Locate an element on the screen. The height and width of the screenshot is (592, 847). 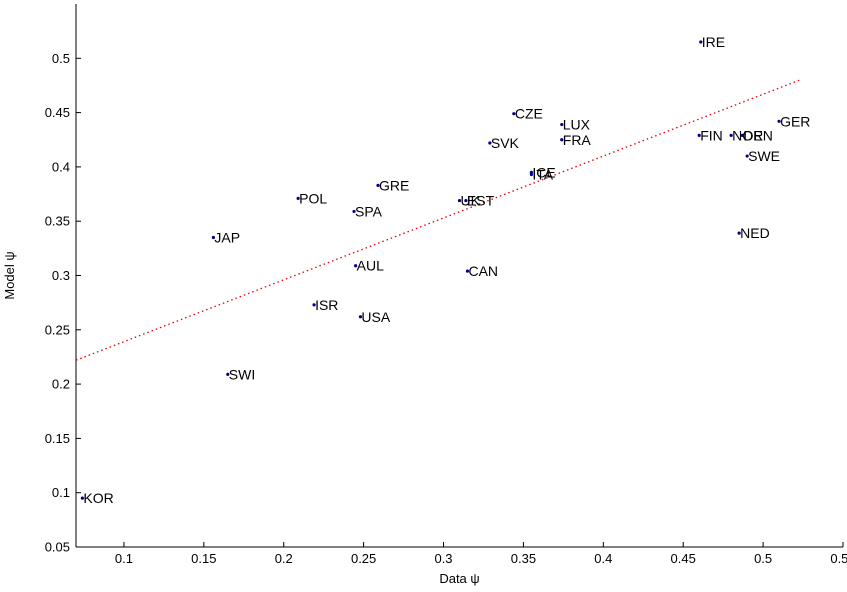
y-tick-label: 0.45 is located at coordinates (57, 112).